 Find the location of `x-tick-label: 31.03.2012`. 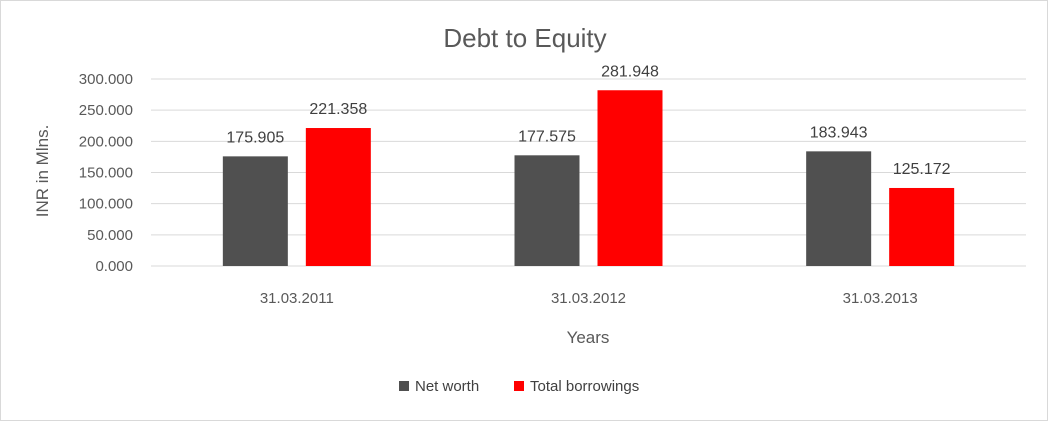

x-tick-label: 31.03.2012 is located at coordinates (588, 298).